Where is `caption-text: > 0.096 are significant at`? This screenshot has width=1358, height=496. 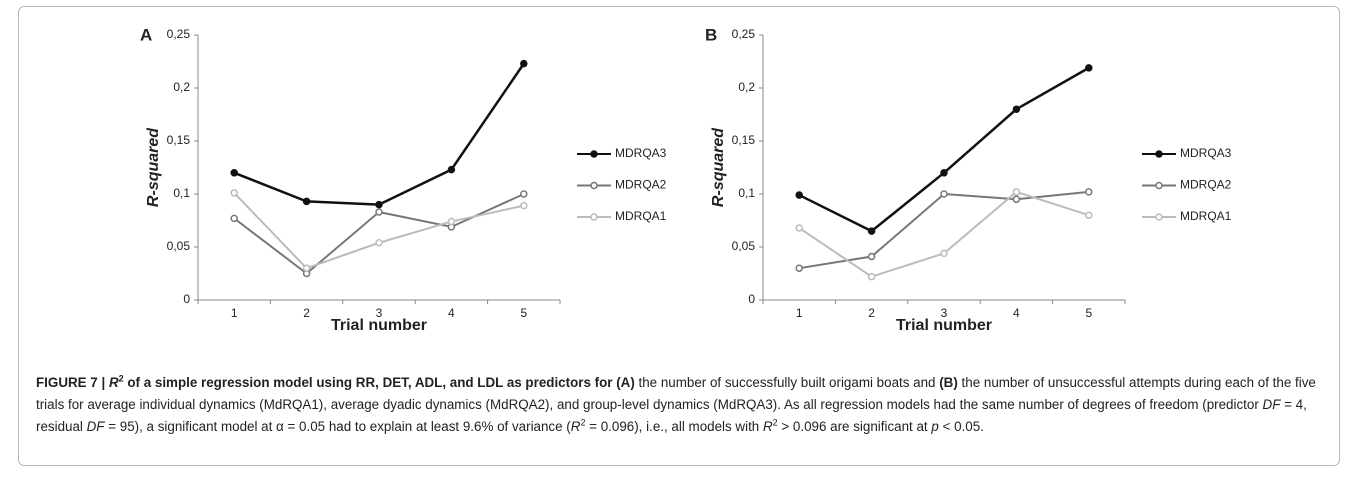
caption-text: > 0.096 are significant at is located at coordinates (854, 426).